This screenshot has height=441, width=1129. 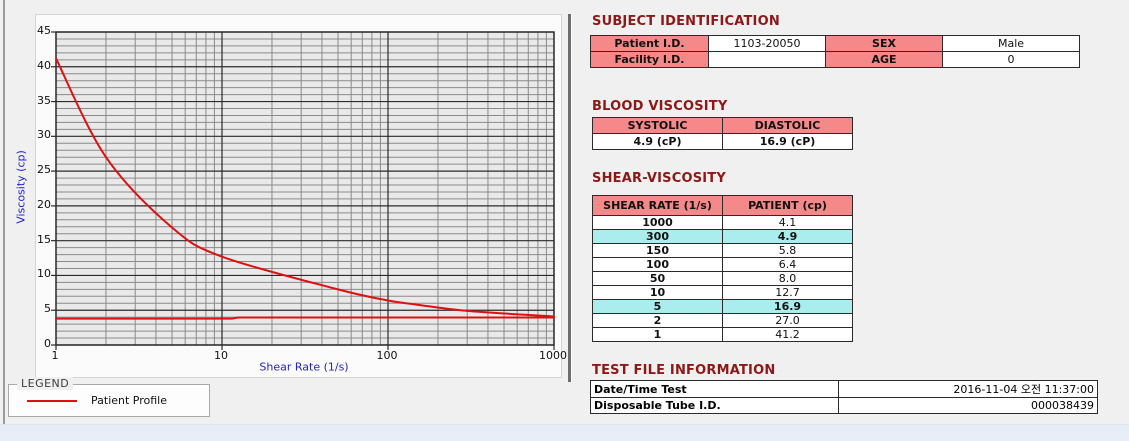 What do you see at coordinates (44, 65) in the screenshot?
I see `y-tick-label: 40` at bounding box center [44, 65].